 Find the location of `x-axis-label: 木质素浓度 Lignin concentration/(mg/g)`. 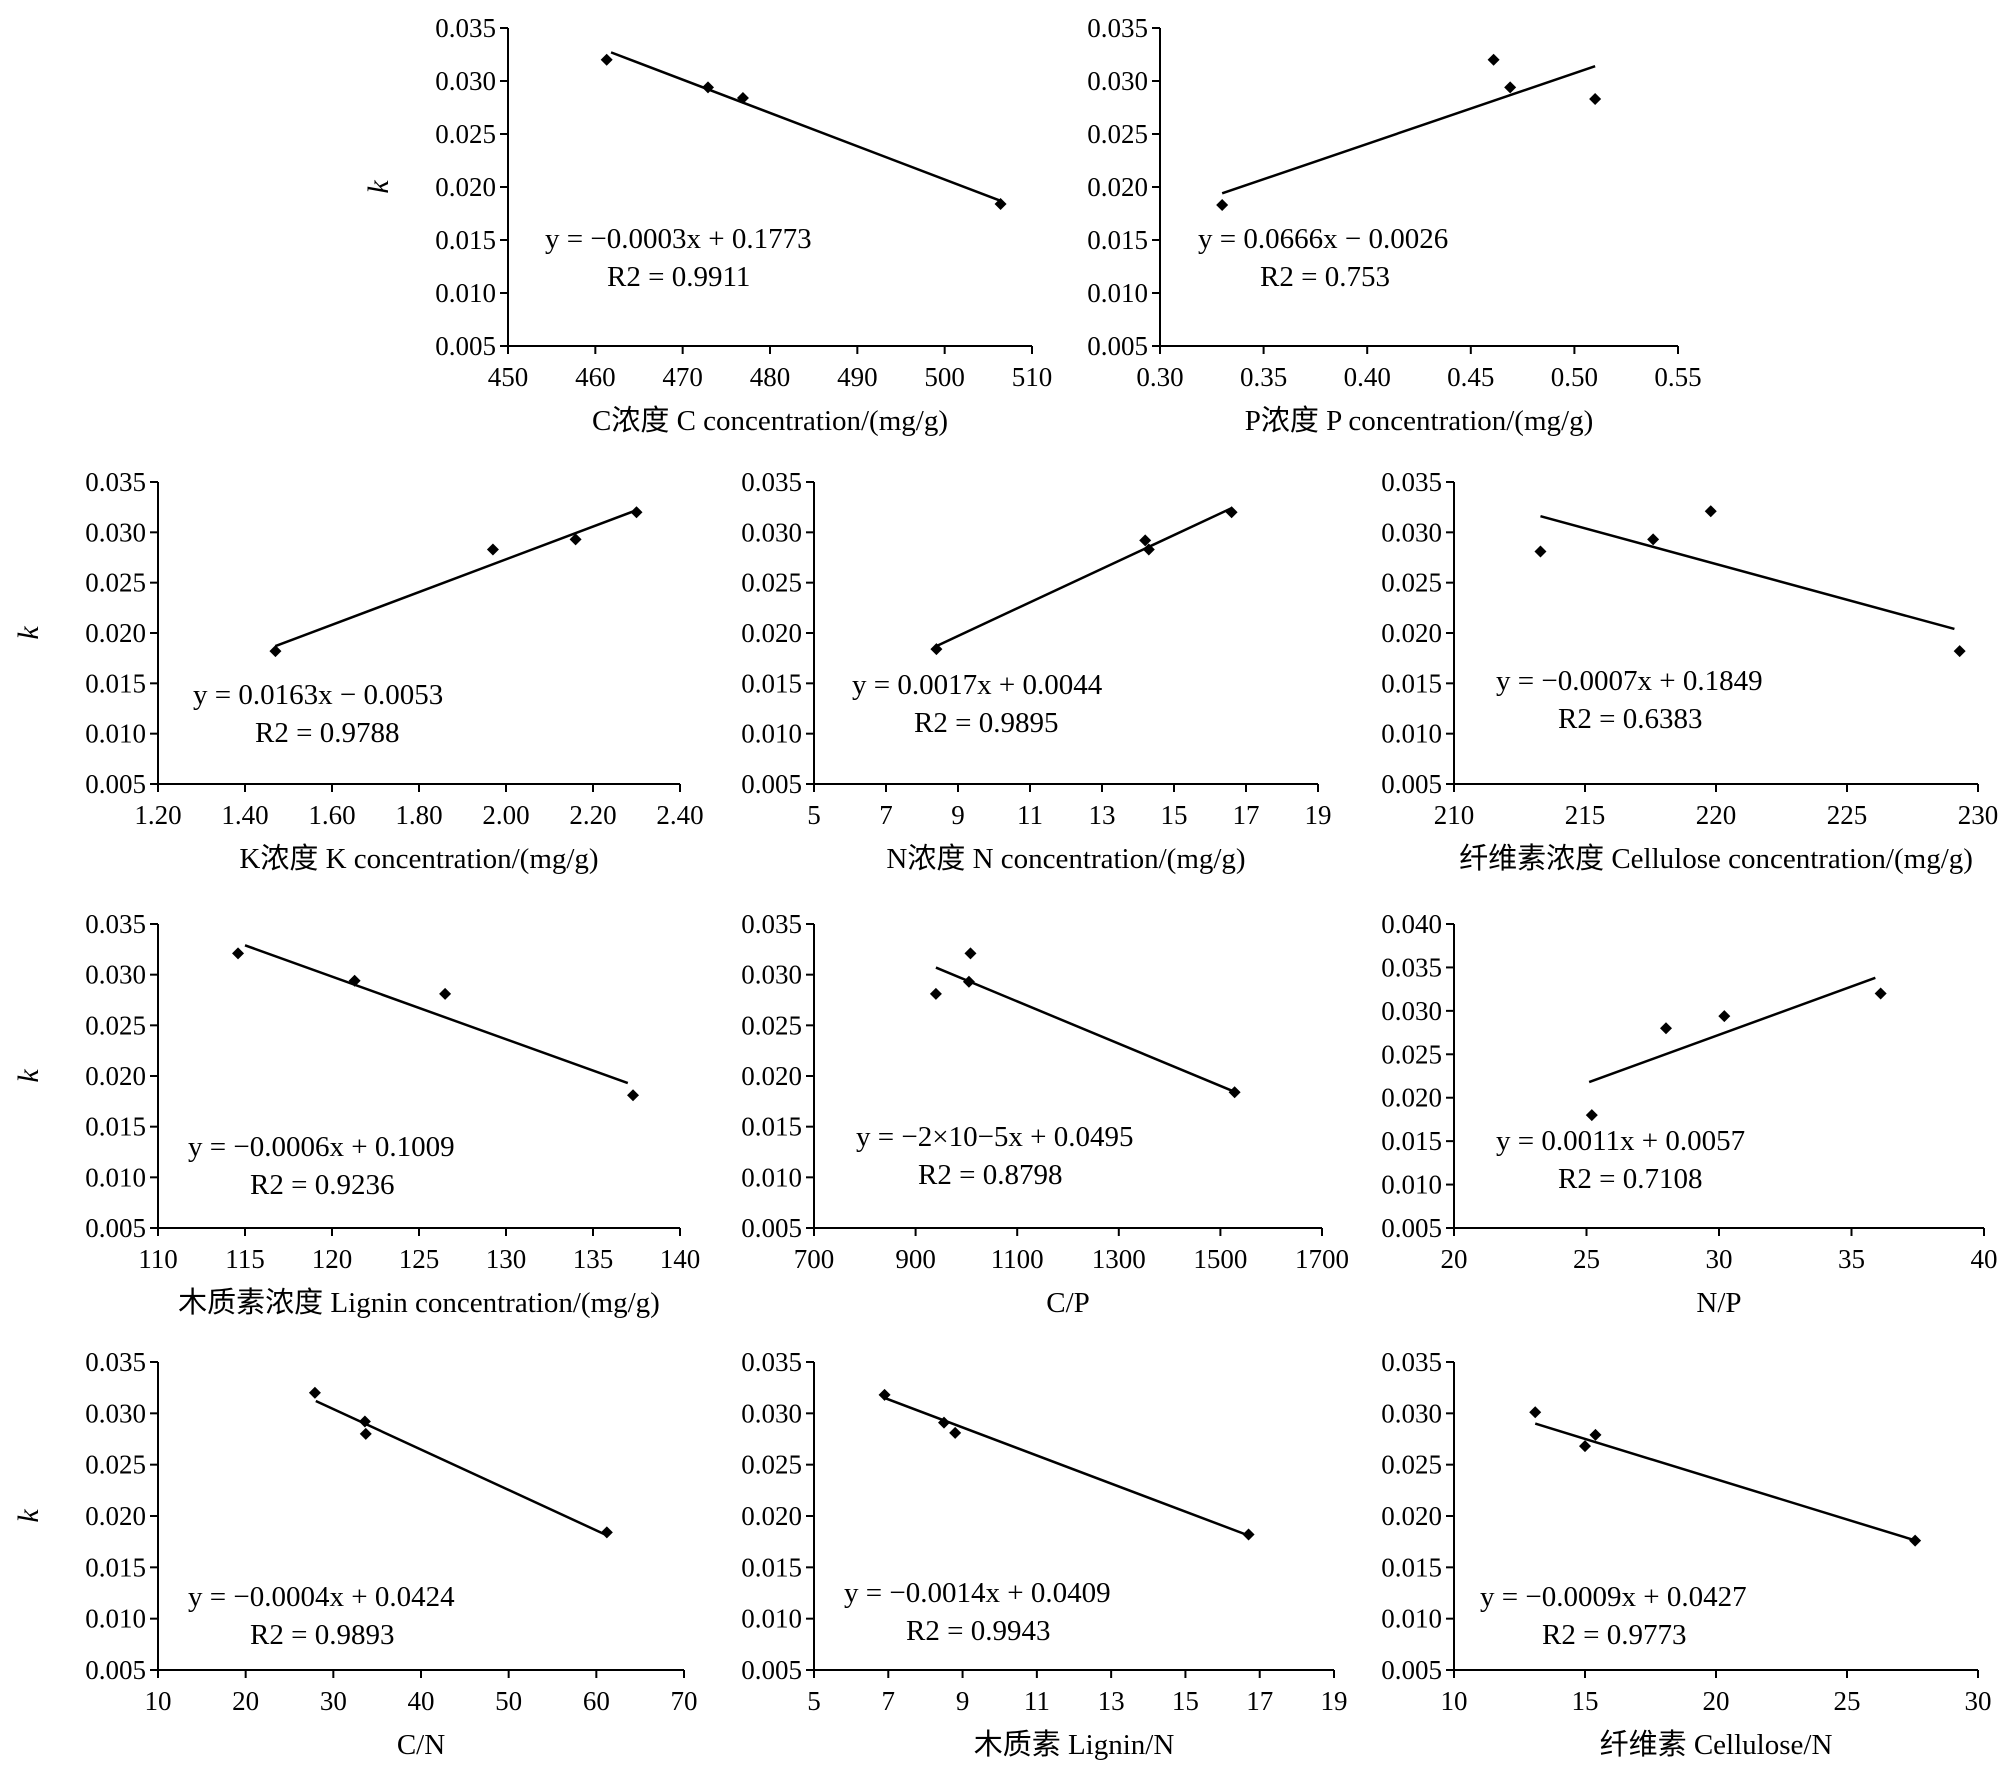

x-axis-label: 木质素浓度 Lignin concentration/(mg/g) is located at coordinates (419, 1302).